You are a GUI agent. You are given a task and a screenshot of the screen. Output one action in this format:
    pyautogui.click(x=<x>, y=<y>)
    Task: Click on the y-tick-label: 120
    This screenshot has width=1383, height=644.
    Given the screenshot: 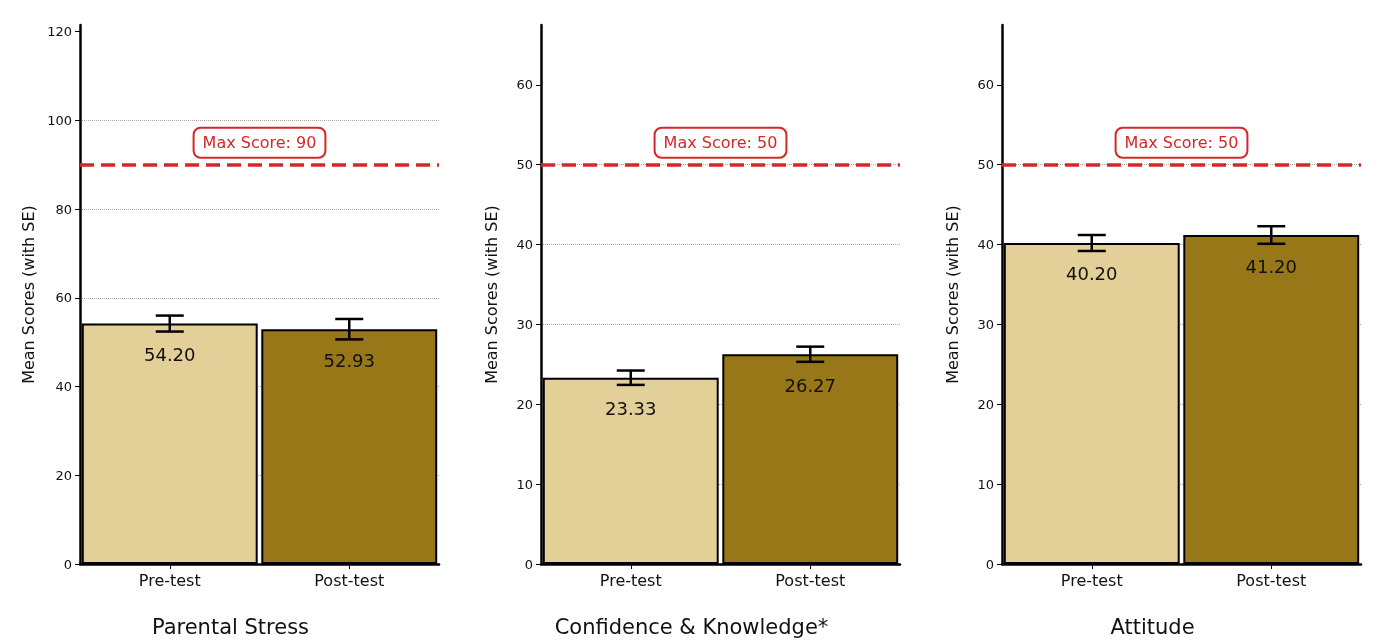 What is the action you would take?
    pyautogui.click(x=59, y=32)
    